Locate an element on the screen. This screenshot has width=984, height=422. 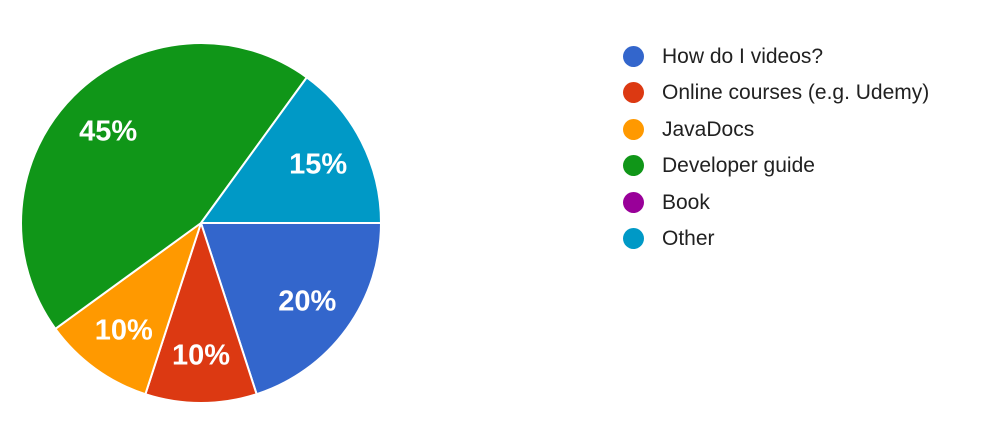
pie-slice-percentage-label: 20% is located at coordinates (307, 301).